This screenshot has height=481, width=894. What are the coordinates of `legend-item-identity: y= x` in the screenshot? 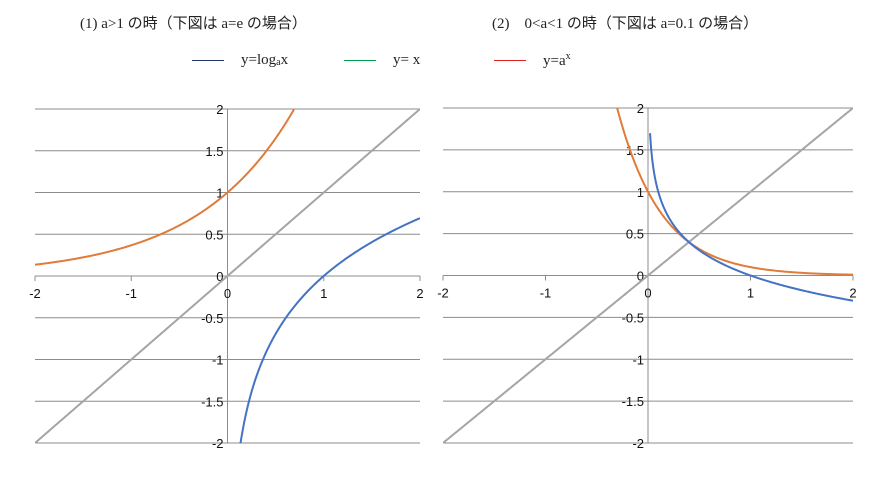 It's located at (382, 60).